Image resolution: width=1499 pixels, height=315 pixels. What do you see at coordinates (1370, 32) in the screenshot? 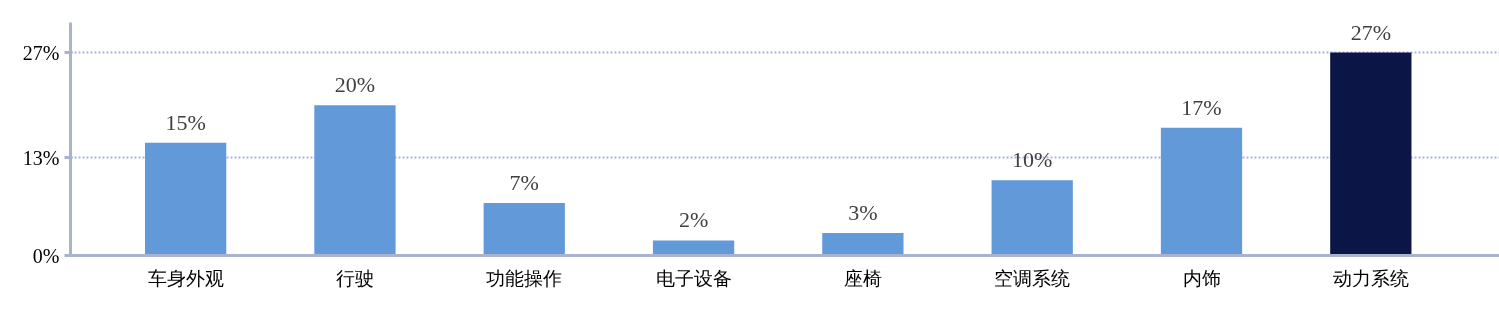
I see `data-label: 27%` at bounding box center [1370, 32].